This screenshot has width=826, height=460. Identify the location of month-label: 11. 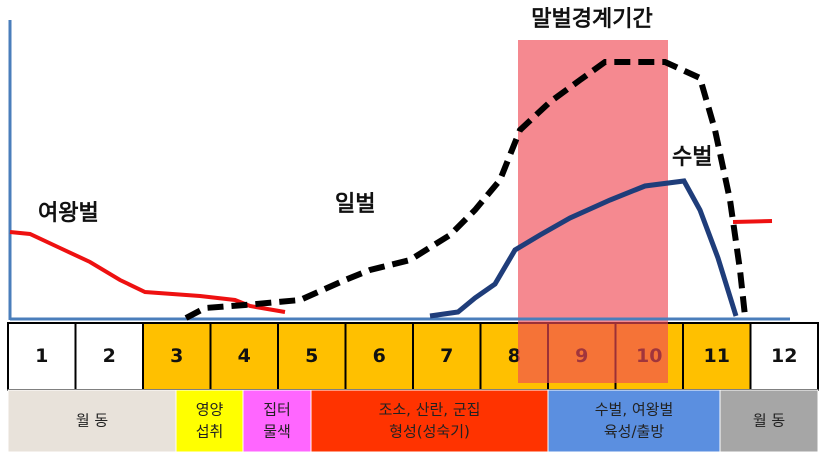
(717, 356).